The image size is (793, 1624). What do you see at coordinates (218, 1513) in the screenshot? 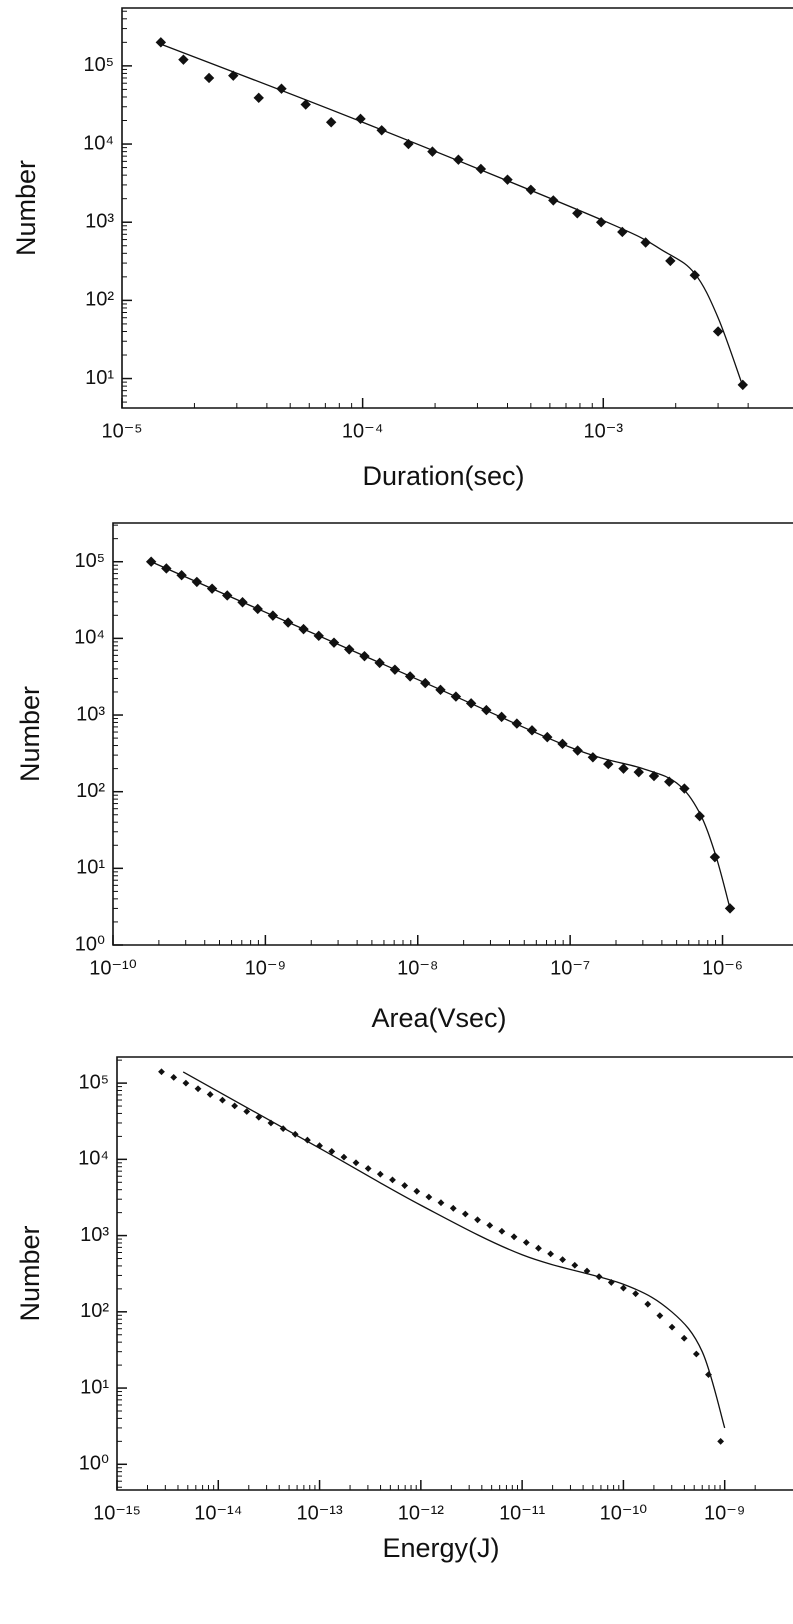
I see `x-tick-label: 10⁻¹⁴` at bounding box center [218, 1513].